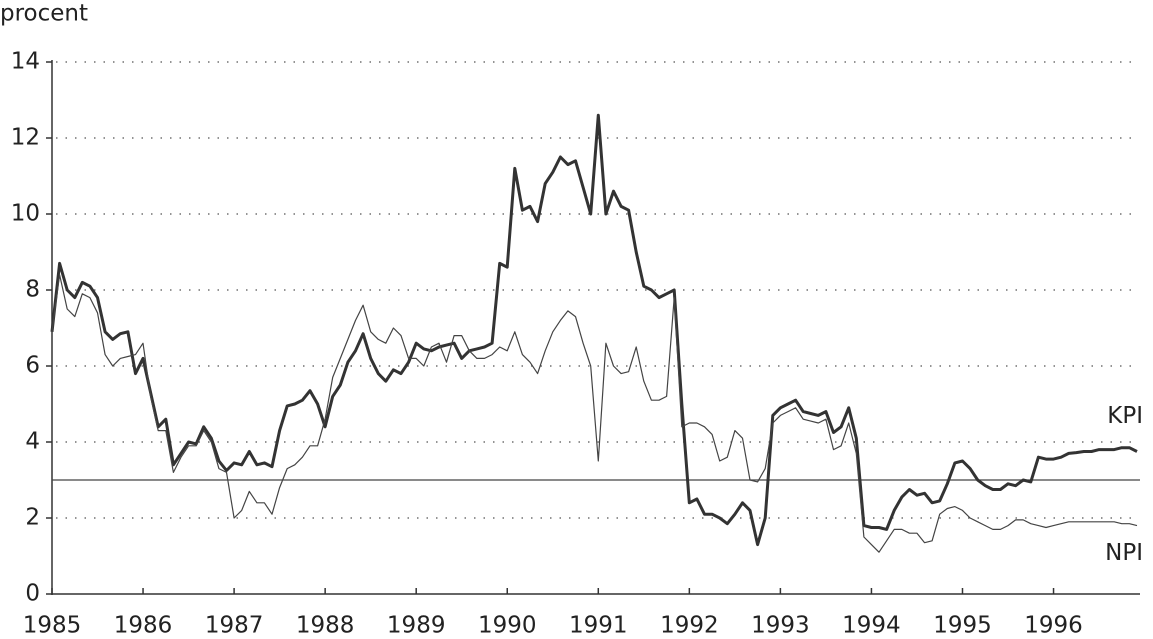 The image size is (1153, 639). What do you see at coordinates (32, 518) in the screenshot?
I see `y-tick-label: 2` at bounding box center [32, 518].